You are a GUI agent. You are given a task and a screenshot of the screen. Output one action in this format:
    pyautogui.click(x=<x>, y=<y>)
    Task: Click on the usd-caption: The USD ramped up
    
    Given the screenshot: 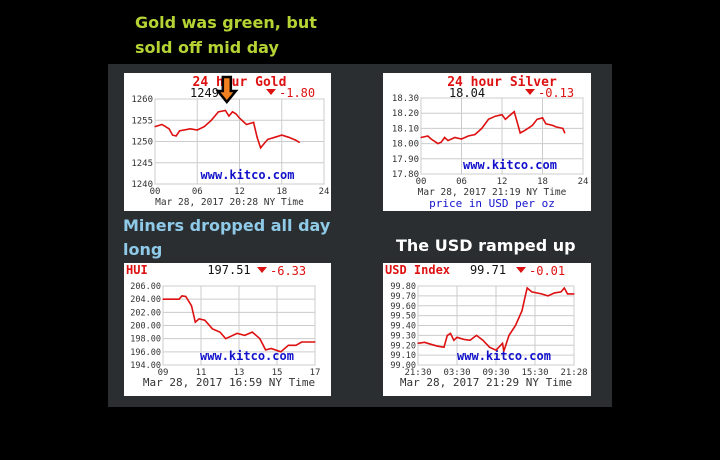 What is the action you would take?
    pyautogui.click(x=486, y=245)
    